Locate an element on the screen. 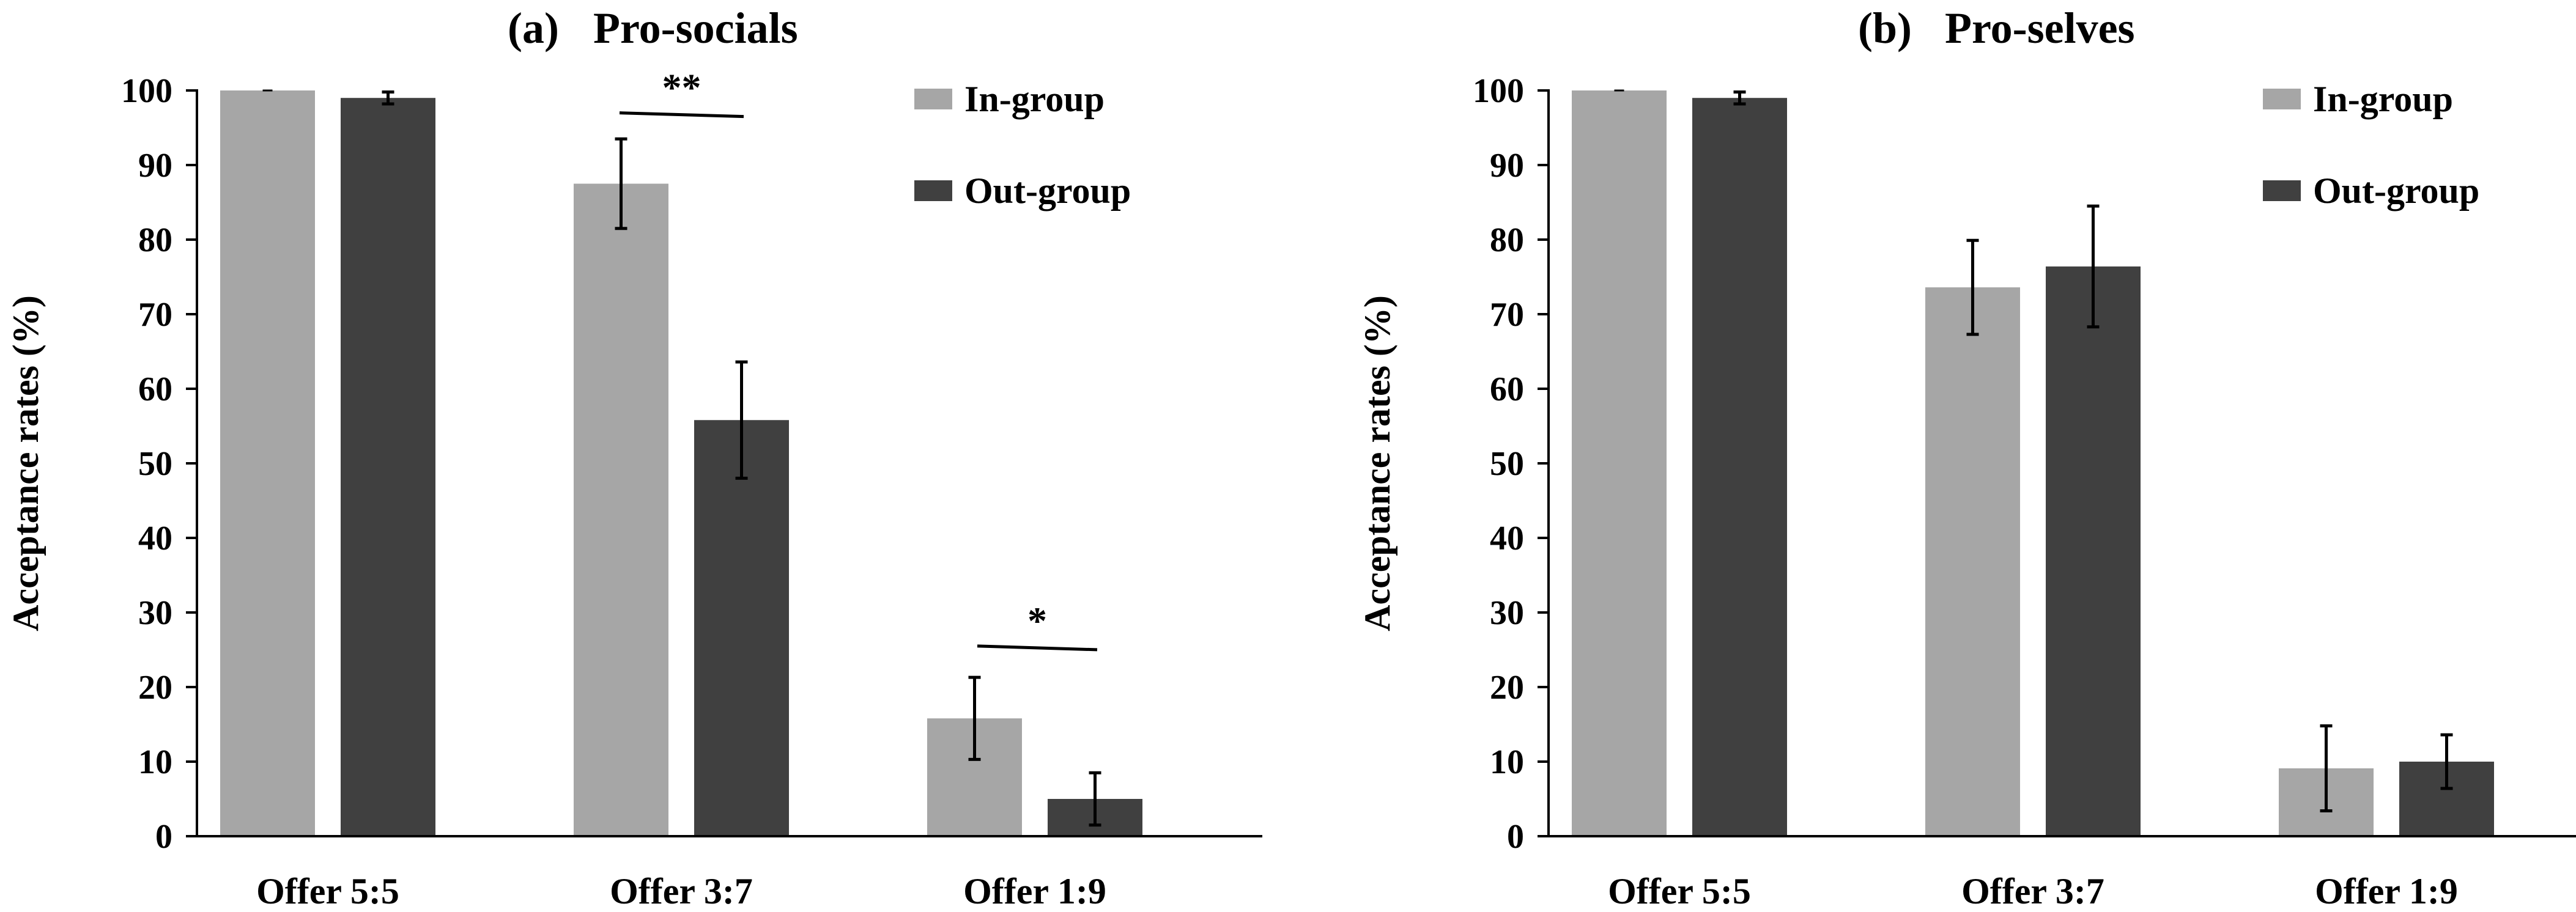 Image resolution: width=2576 pixels, height=912 pixels. chart-title: Pro-socials is located at coordinates (695, 28).